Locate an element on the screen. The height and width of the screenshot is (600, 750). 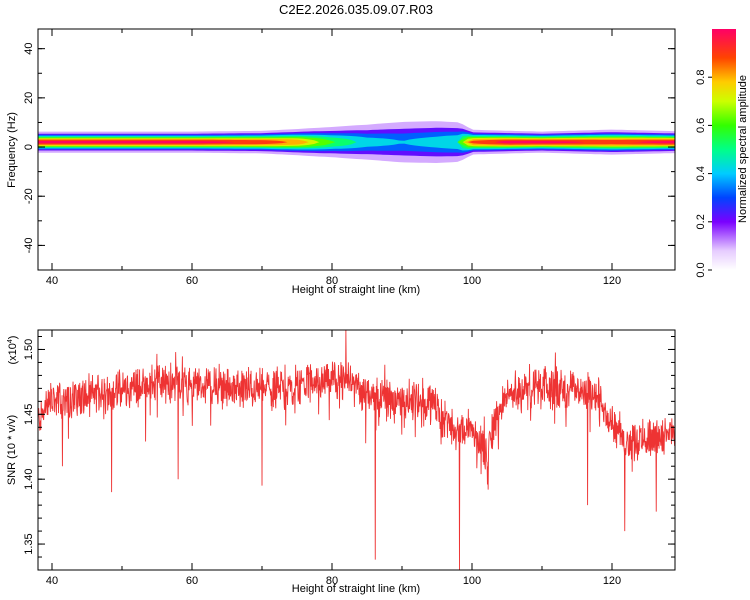
colorbar-tick-label: 0.8 is located at coordinates (701, 77).